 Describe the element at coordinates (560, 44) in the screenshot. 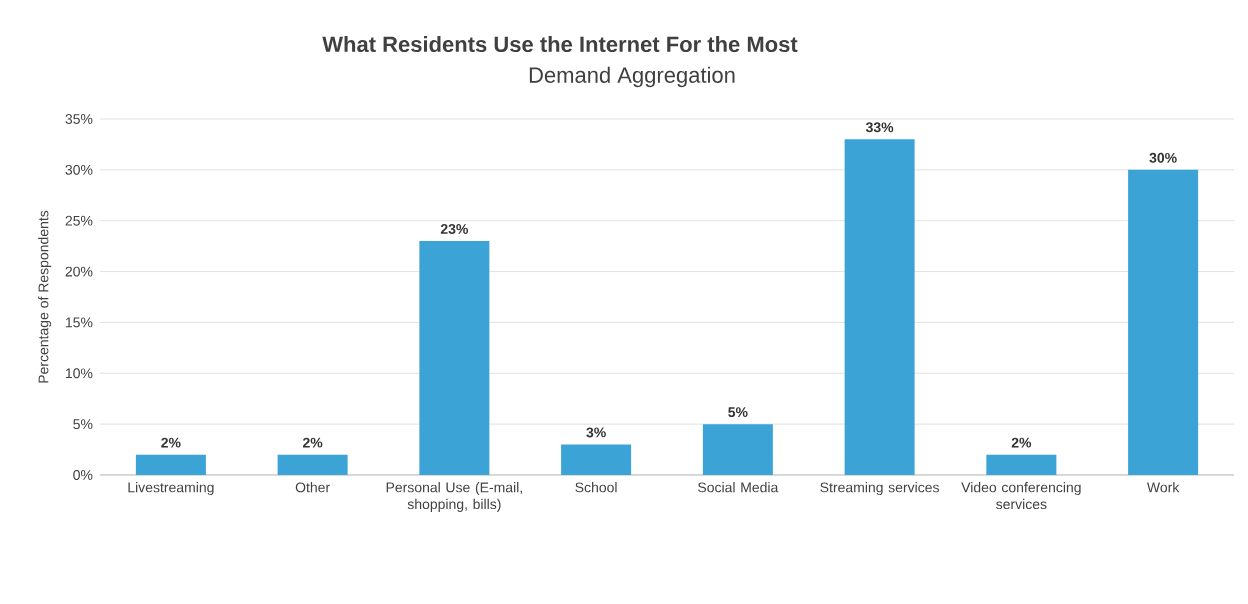

I see `chart-title: What Residents Use the Internet For the Most` at that location.